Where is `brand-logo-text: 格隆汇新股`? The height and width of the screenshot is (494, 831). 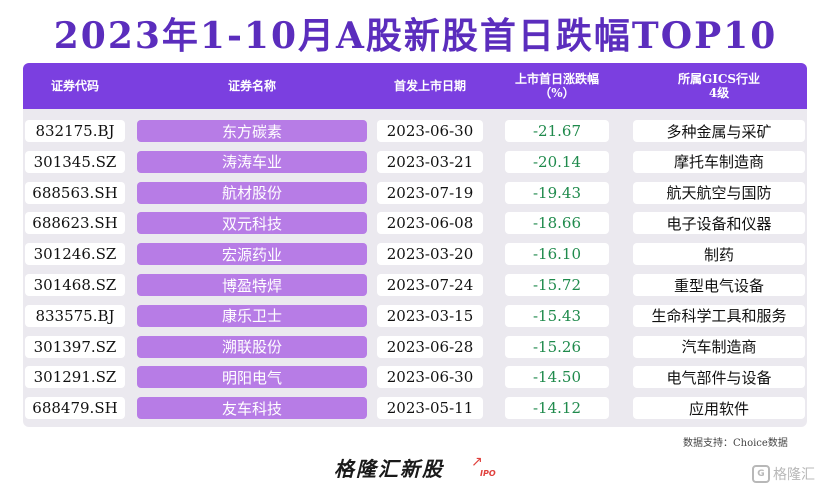 brand-logo-text: 格隆汇新股 is located at coordinates (389, 469).